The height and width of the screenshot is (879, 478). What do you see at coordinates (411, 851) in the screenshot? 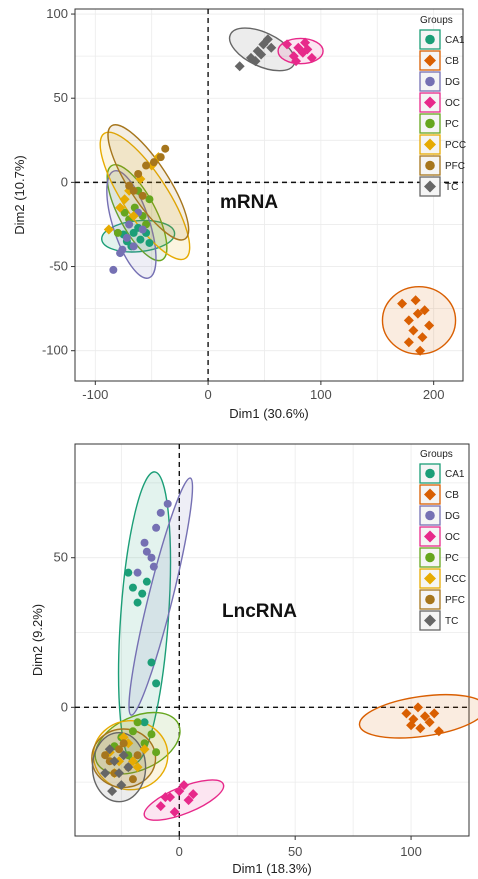
I see `x-tick-label: 100` at bounding box center [411, 851].